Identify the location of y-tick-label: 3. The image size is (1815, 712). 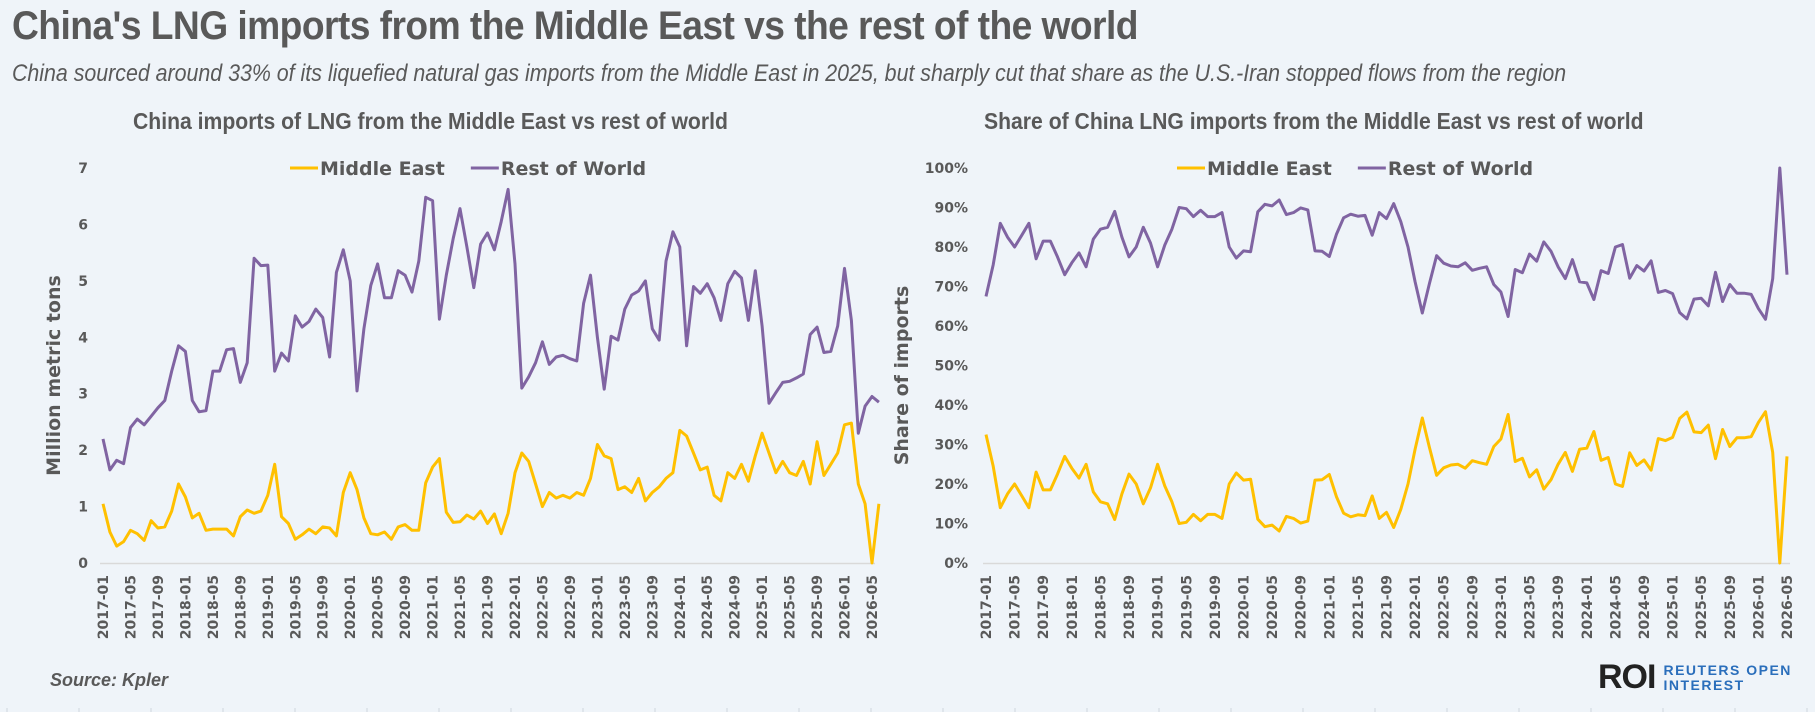
(83, 395).